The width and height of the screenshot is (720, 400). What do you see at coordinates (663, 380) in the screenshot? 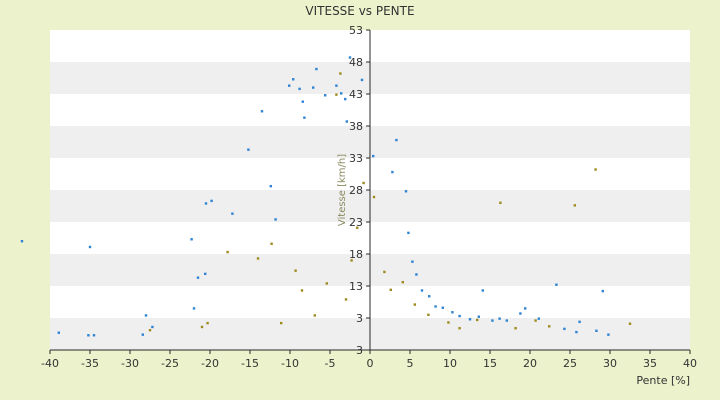
I see `x-axis-label: Pente [%]` at bounding box center [663, 380].